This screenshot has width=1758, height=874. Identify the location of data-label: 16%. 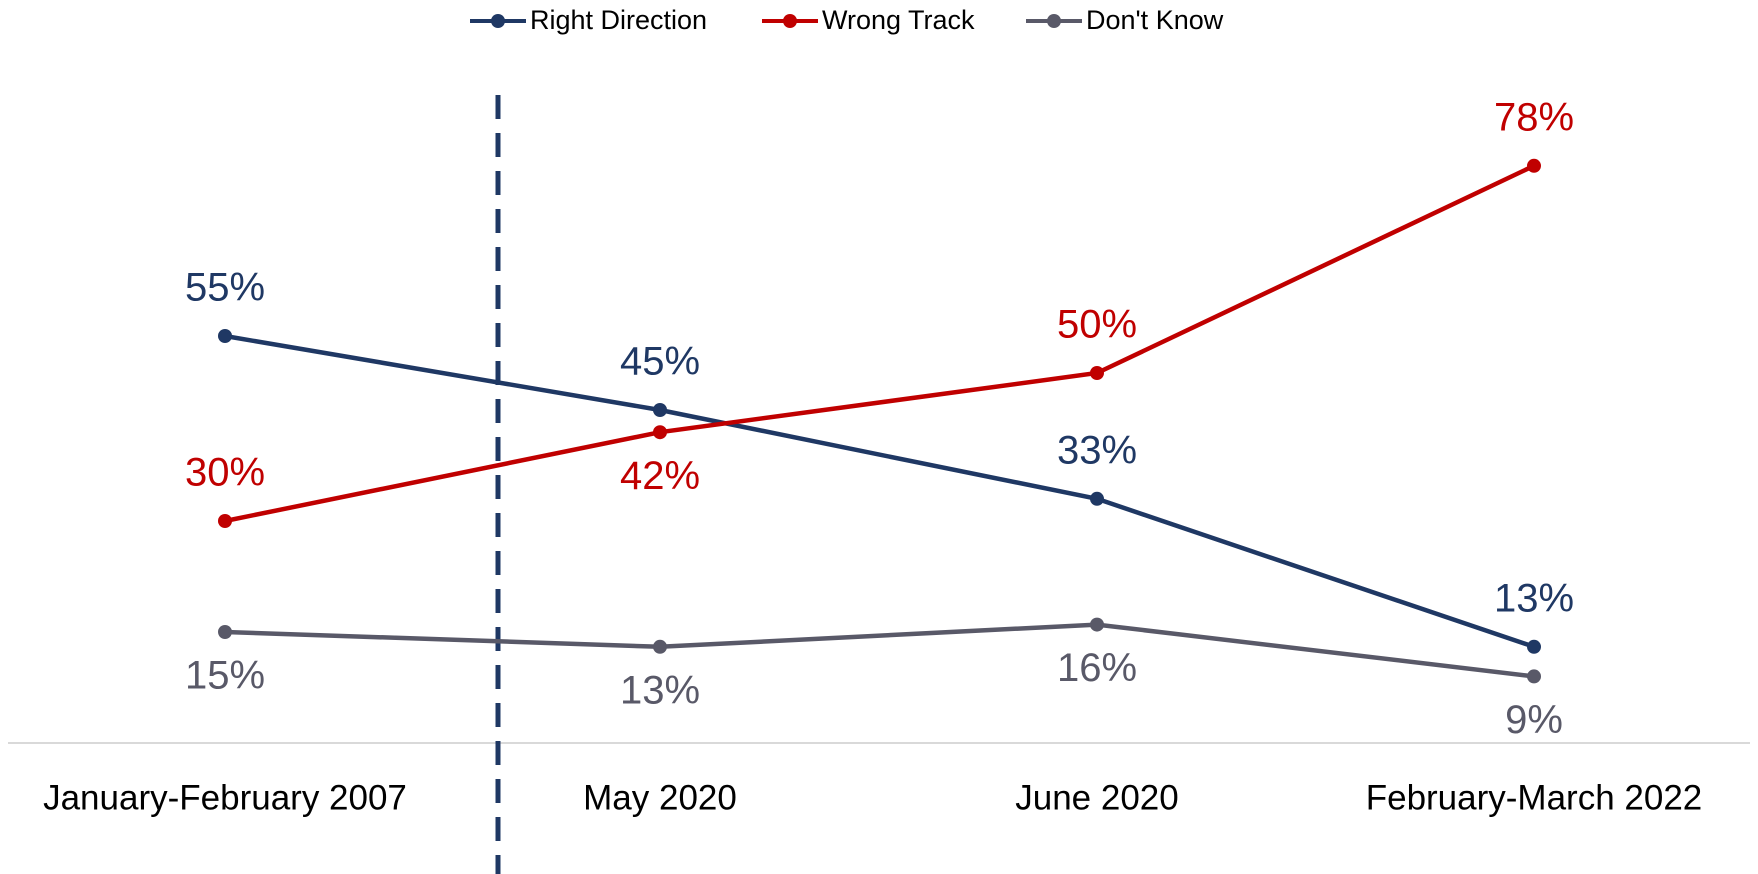
(1097, 668).